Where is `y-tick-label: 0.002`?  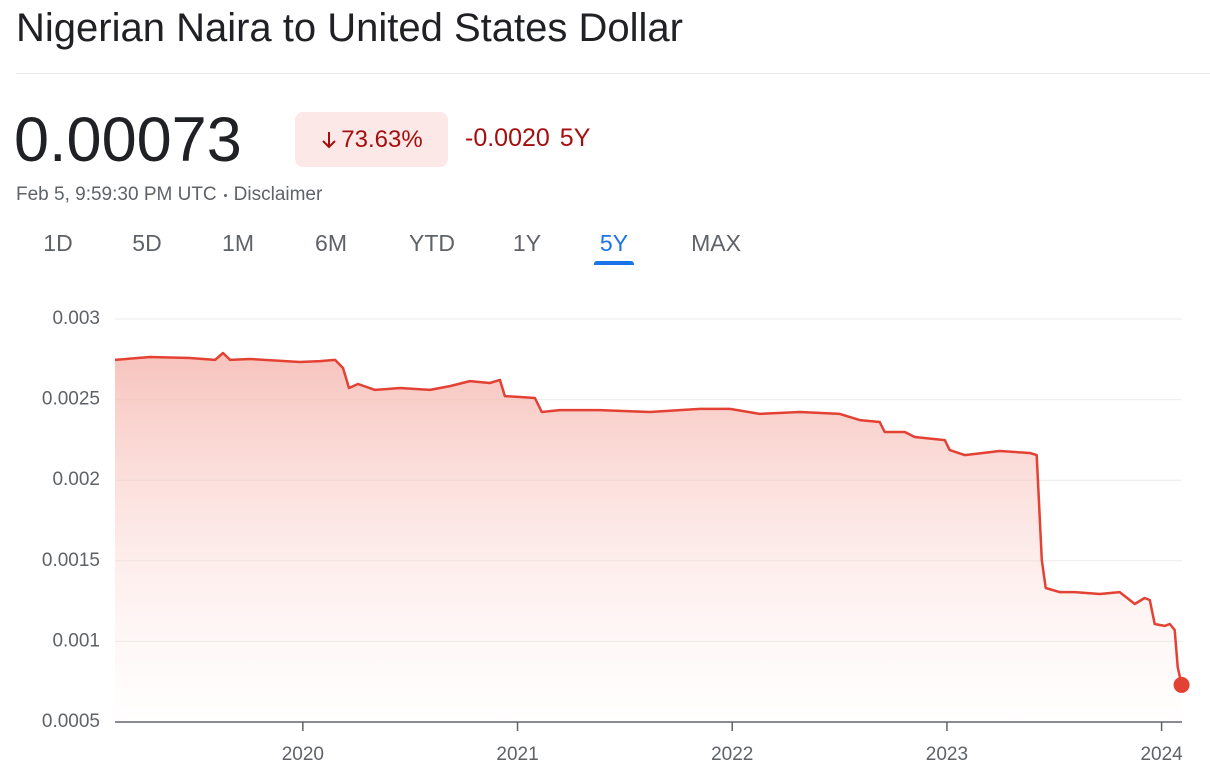 y-tick-label: 0.002 is located at coordinates (76, 479).